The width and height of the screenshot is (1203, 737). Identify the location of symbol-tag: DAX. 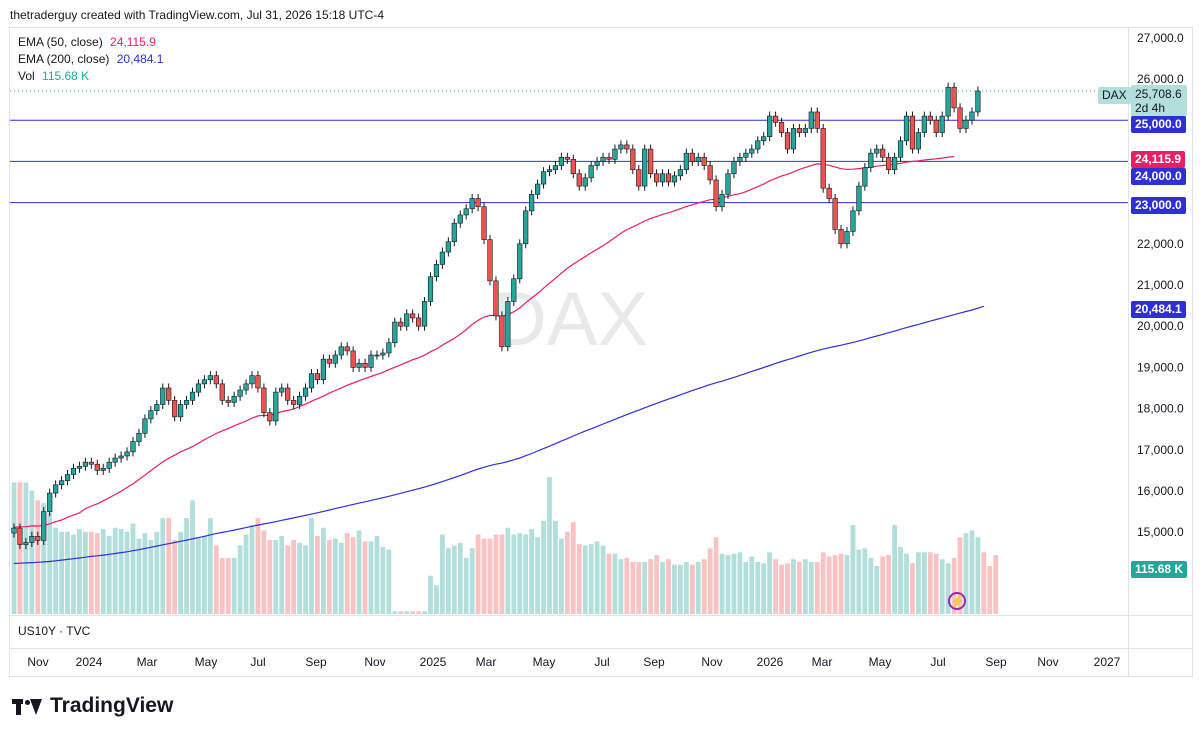
(1114, 95).